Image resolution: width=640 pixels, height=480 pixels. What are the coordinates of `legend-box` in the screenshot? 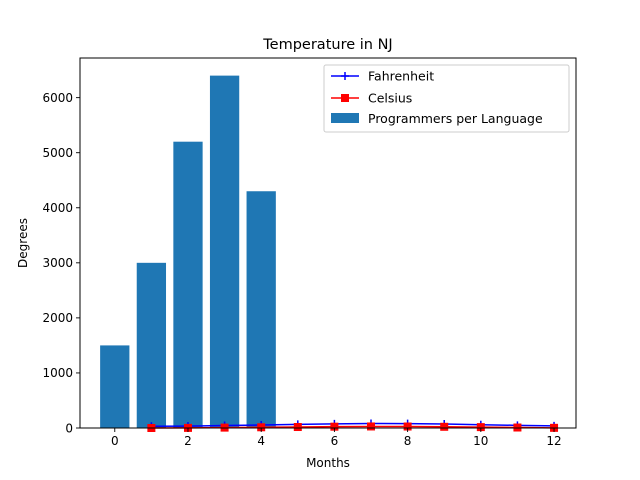 It's located at (446, 98).